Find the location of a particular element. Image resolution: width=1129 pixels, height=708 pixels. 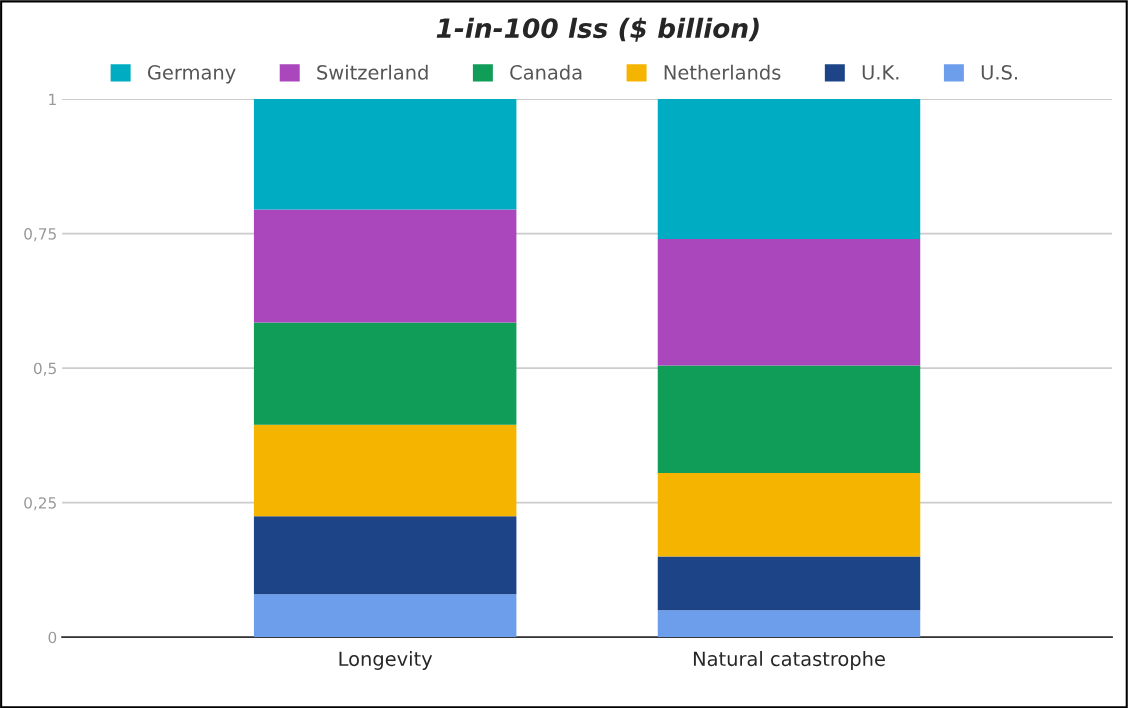

x-tick-label: Natural catastrophe is located at coordinates (789, 660).